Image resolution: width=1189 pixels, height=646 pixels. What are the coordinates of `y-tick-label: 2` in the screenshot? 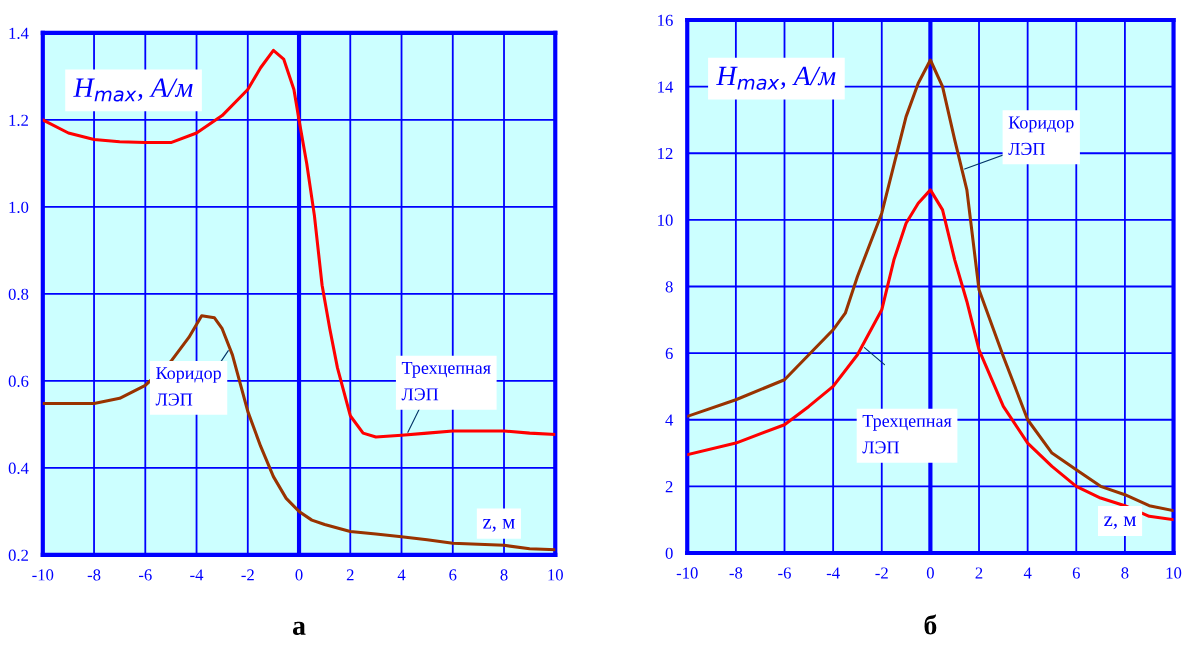 It's located at (669, 487).